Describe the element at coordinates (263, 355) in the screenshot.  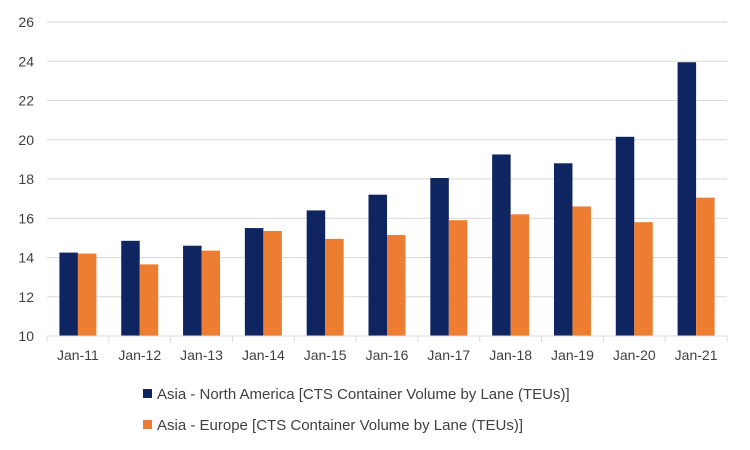
I see `x-tick-label: Jan-14` at that location.